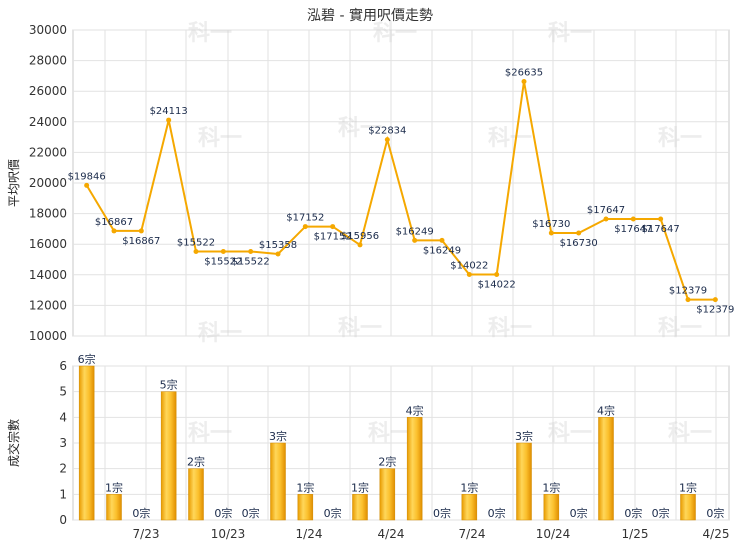 This screenshot has height=550, width=740. I want to click on x-tick-label: 4/25, so click(716, 534).